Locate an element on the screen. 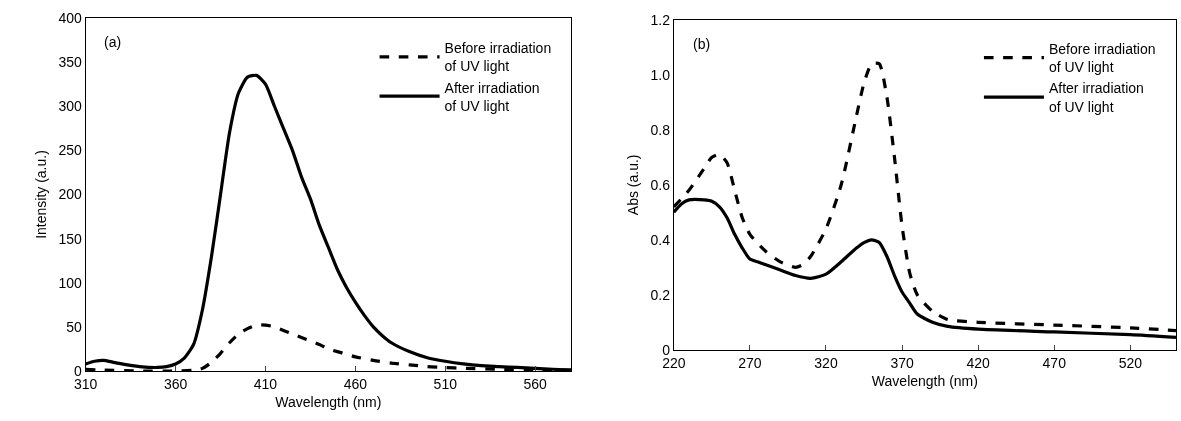 This screenshot has height=421, width=1181. annotation: (a) is located at coordinates (113, 42).